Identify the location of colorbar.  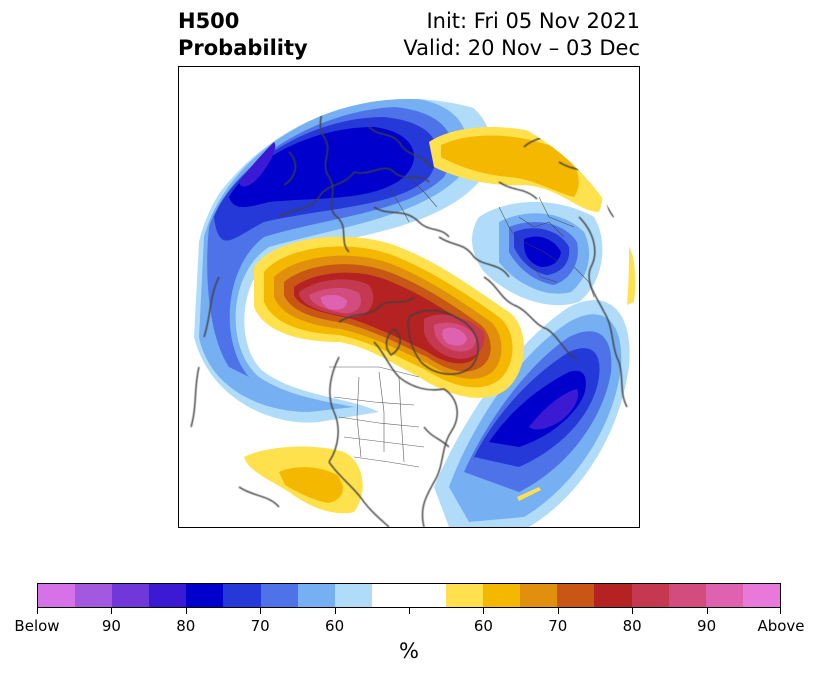
(409, 595).